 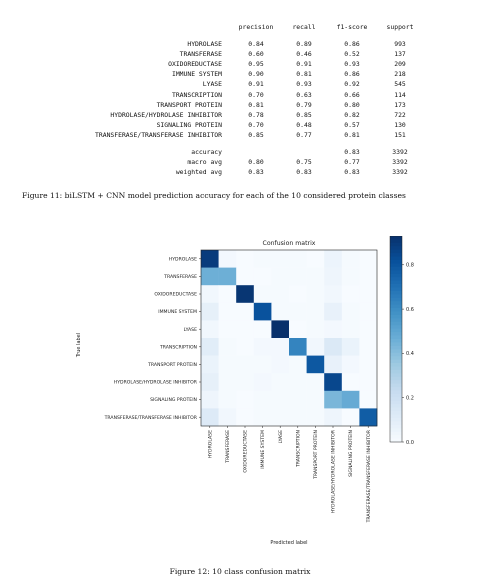 What do you see at coordinates (352, 152) in the screenshot?
I see `f1-value: 0.83` at bounding box center [352, 152].